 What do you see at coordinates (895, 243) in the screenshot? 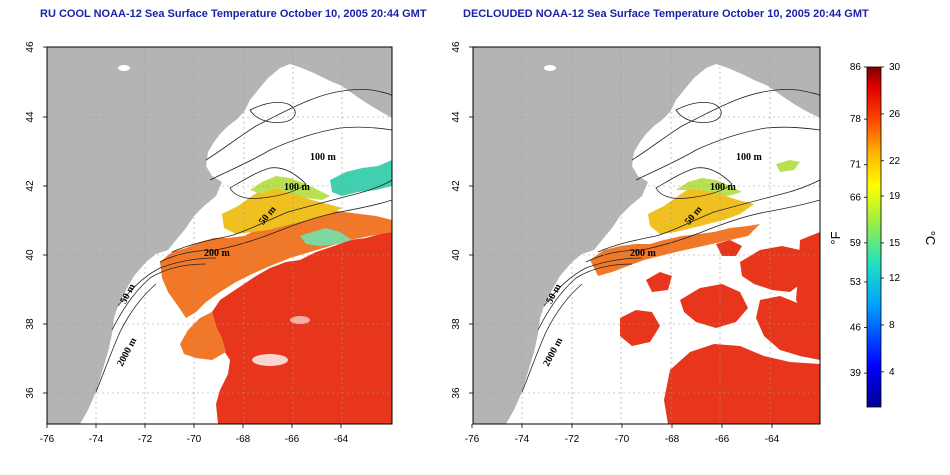
I see `colorbar-c-label: 15` at bounding box center [895, 243].